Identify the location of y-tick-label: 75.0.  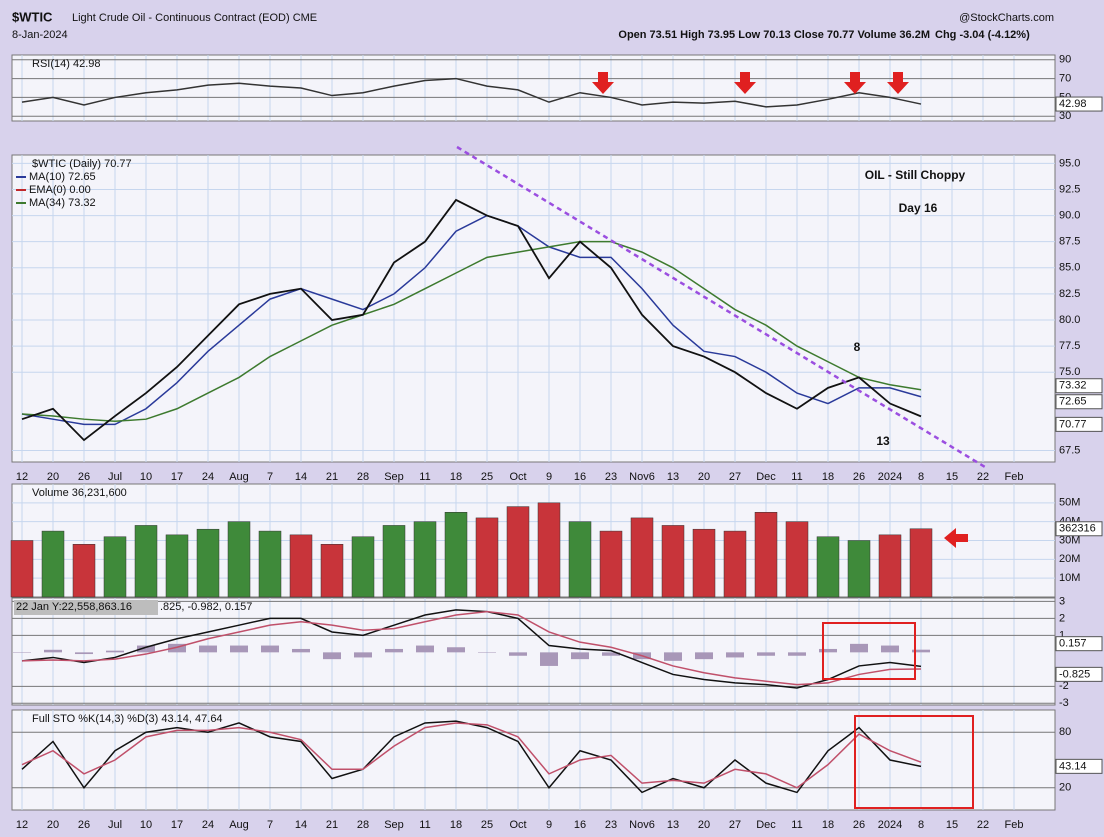
(1069, 372).